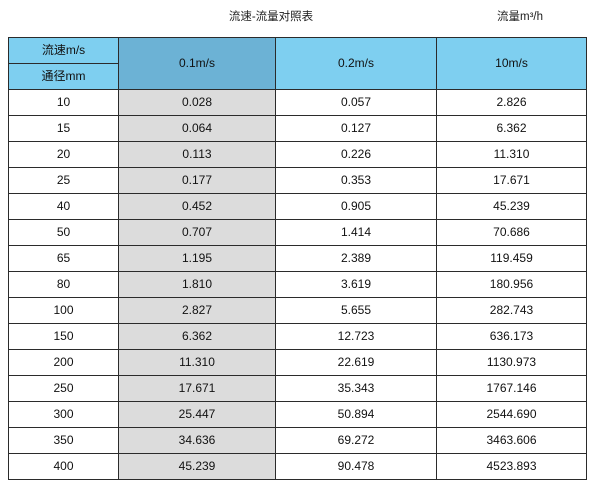  I want to click on cell-flow-0.1: 45.239, so click(197, 466).